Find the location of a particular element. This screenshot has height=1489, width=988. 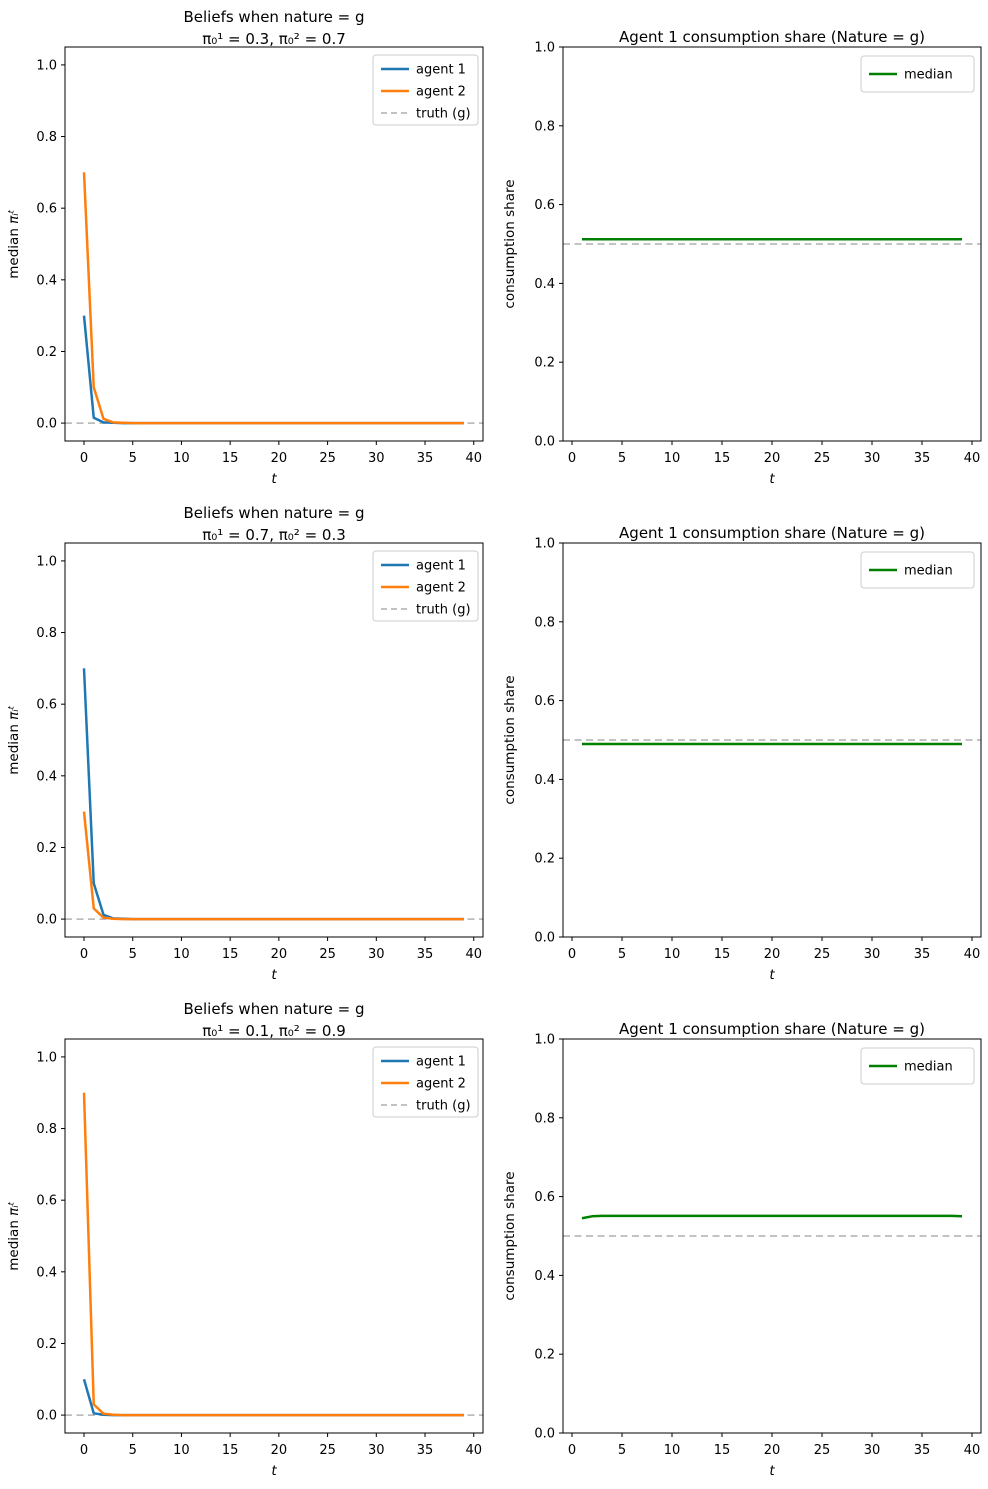

beliefs-row2-legend: agent 1 agent 2 truth (g) is located at coordinates (425, 586).